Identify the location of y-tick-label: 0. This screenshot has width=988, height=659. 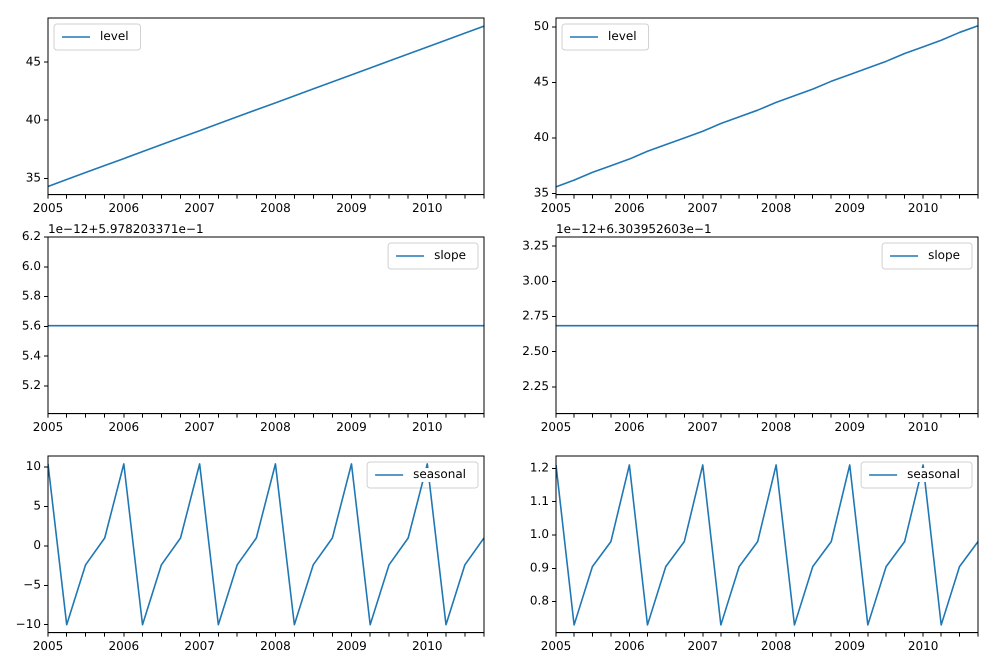
(37, 545).